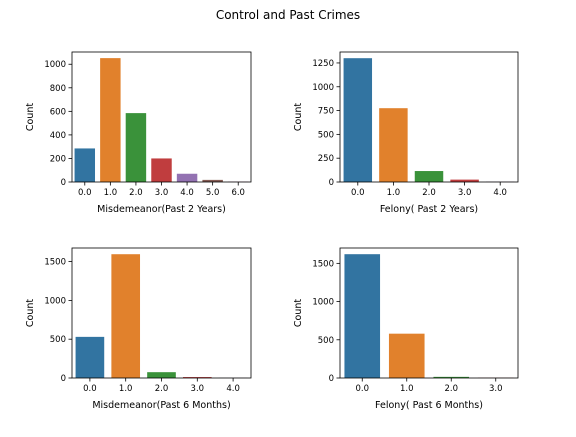  I want to click on figure-title: Control and Past Crimes, so click(288, 15).